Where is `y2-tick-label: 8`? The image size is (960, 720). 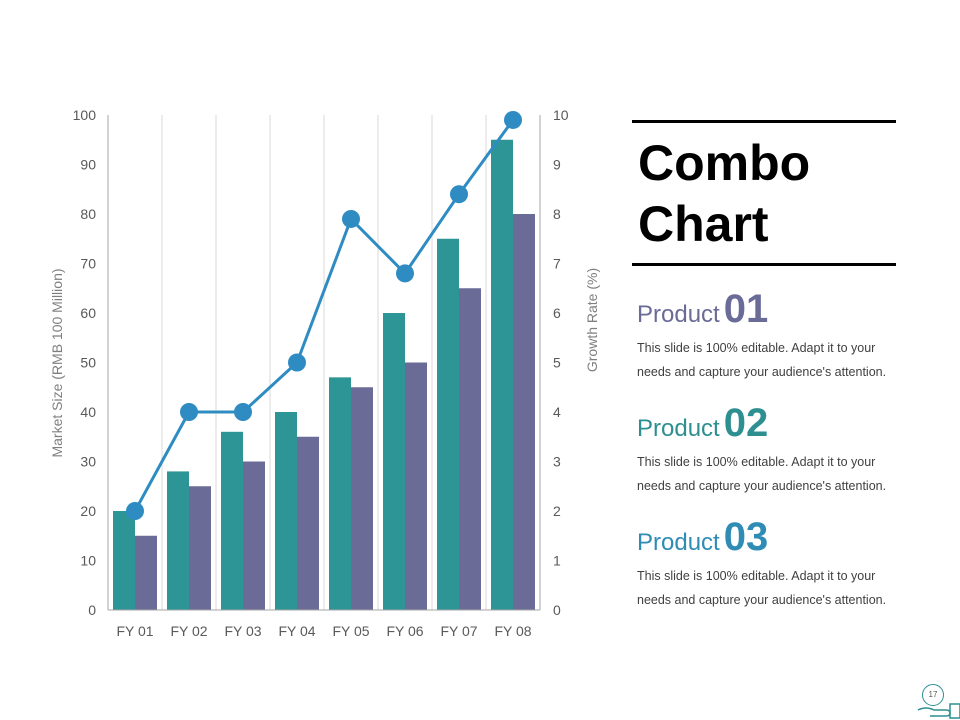 y2-tick-label: 8 is located at coordinates (557, 214).